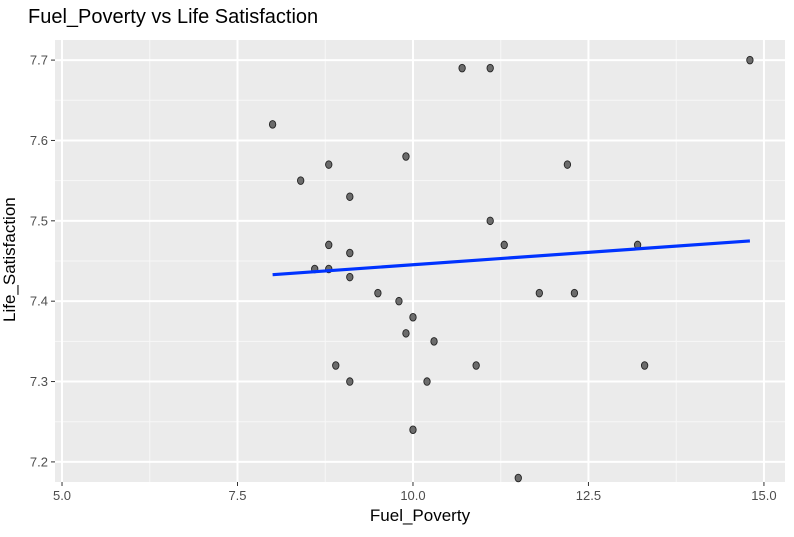  Describe the element at coordinates (39, 220) in the screenshot. I see `y-tick-label: 7.5` at that location.